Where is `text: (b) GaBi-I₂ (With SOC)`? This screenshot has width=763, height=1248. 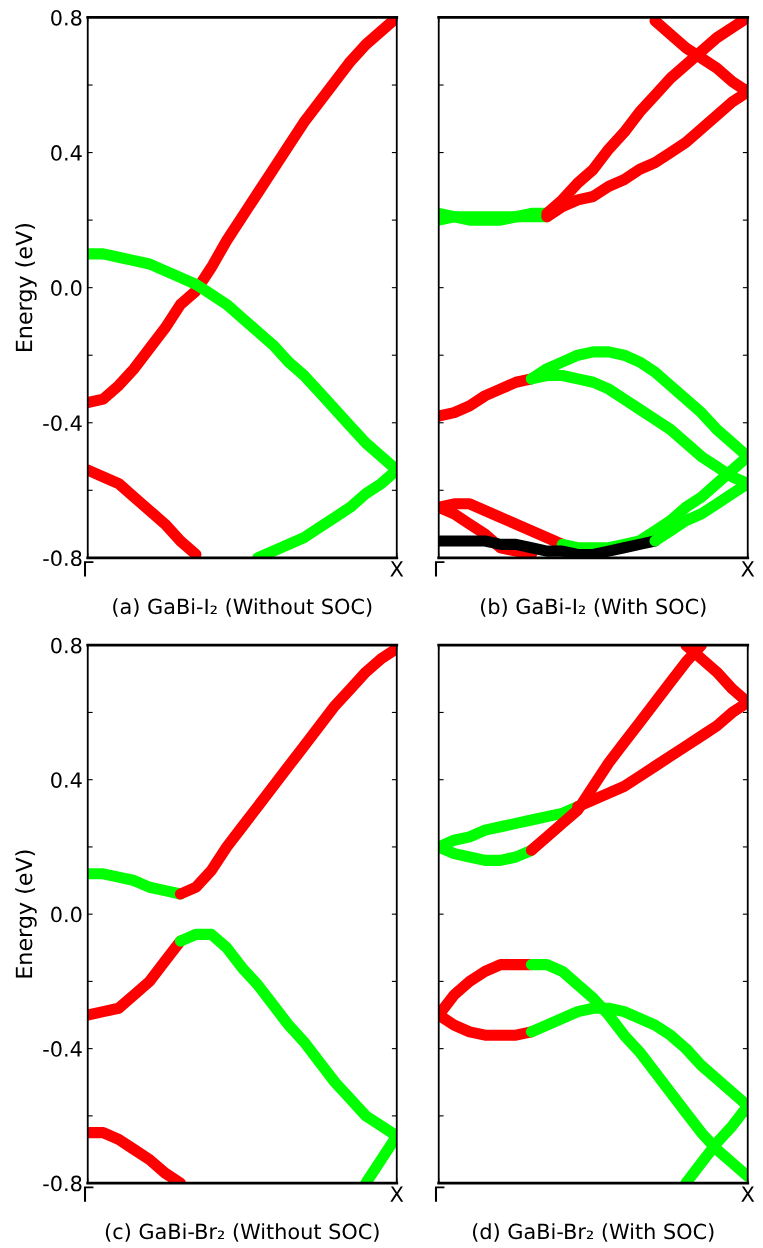 text: (b) GaBi-I₂ (With SOC) is located at coordinates (593, 607).